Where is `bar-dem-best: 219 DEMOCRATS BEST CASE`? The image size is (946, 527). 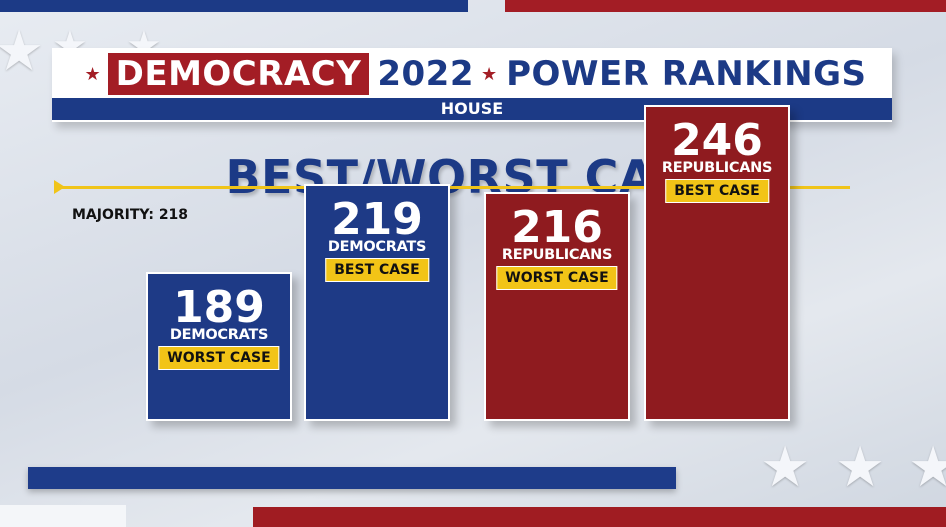 bar-dem-best: 219 DEMOCRATS BEST CASE is located at coordinates (377, 302).